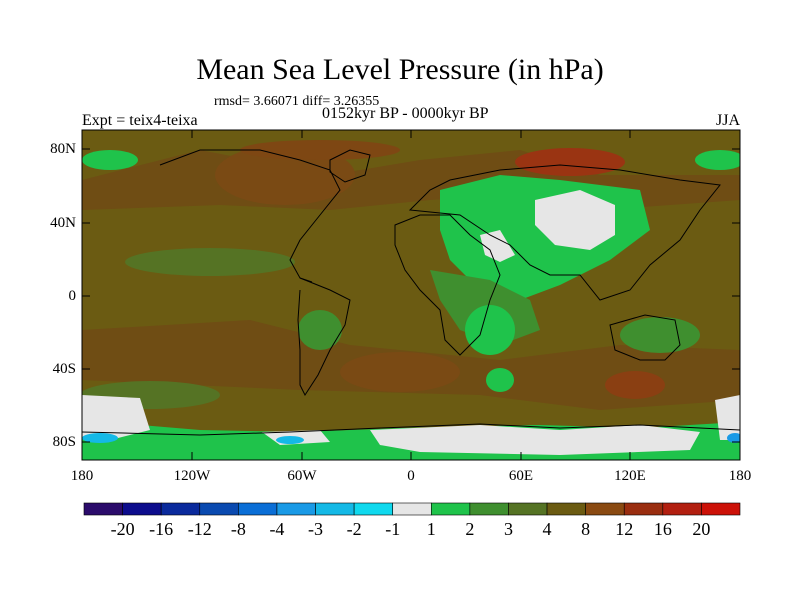 The image size is (800, 600). I want to click on field-arctic-high, so click(570, 162).